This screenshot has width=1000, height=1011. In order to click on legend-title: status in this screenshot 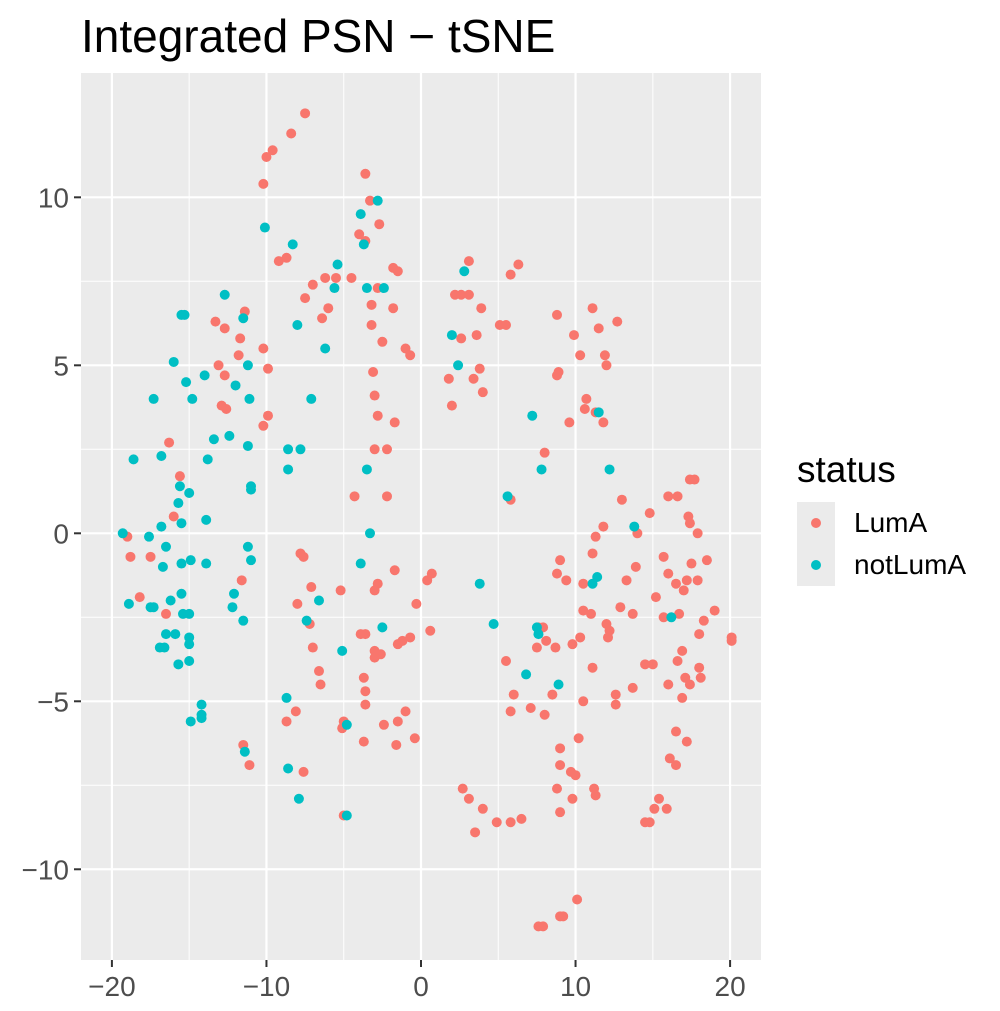, I will do `click(846, 469)`.